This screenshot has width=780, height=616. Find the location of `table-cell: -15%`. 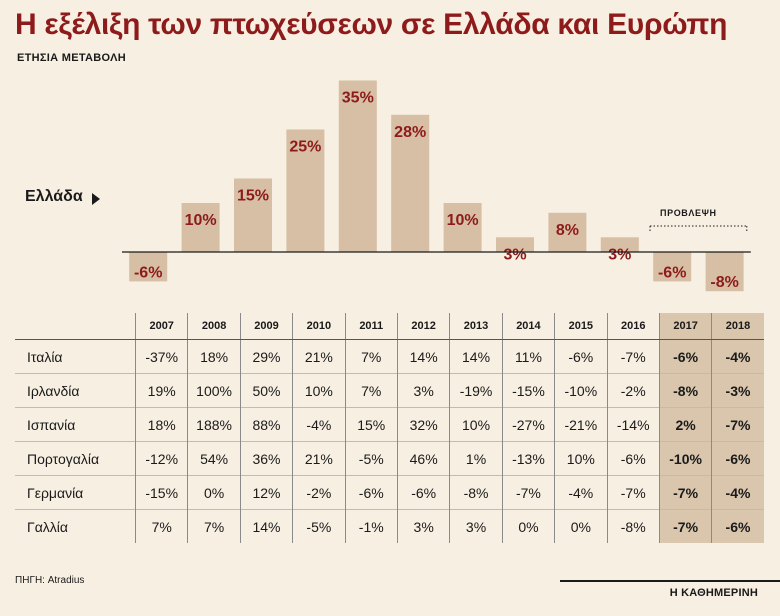

table-cell: -15% is located at coordinates (161, 492).